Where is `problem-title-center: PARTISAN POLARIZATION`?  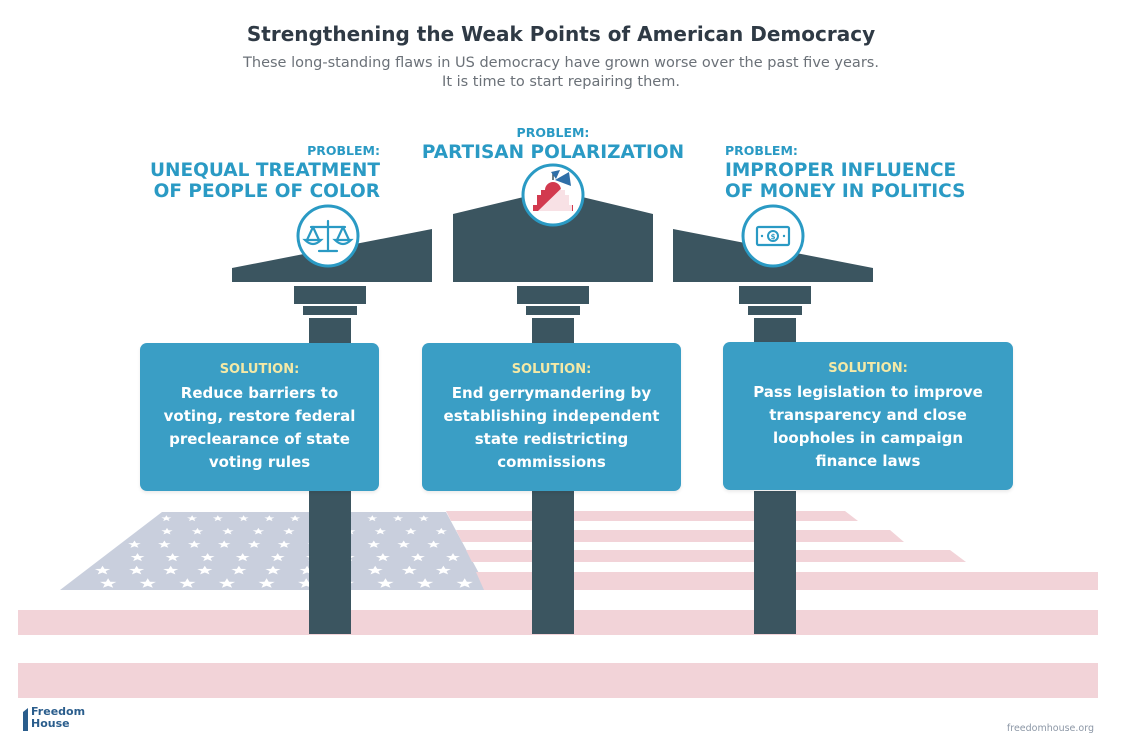 problem-title-center: PARTISAN POLARIZATION is located at coordinates (553, 152).